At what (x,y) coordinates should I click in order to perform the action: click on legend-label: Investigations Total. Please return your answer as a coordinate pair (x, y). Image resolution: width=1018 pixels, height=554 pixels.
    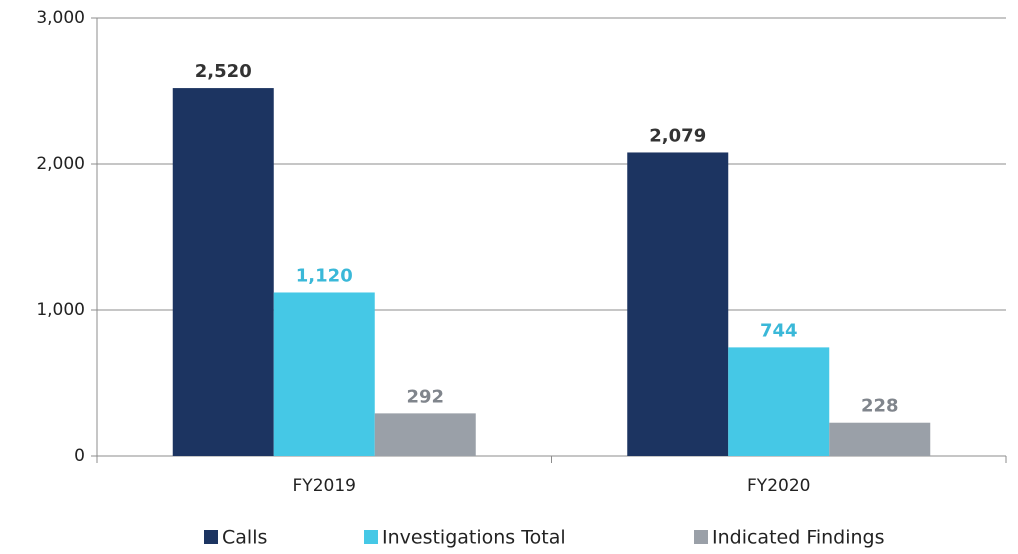
    Looking at the image, I should click on (474, 538).